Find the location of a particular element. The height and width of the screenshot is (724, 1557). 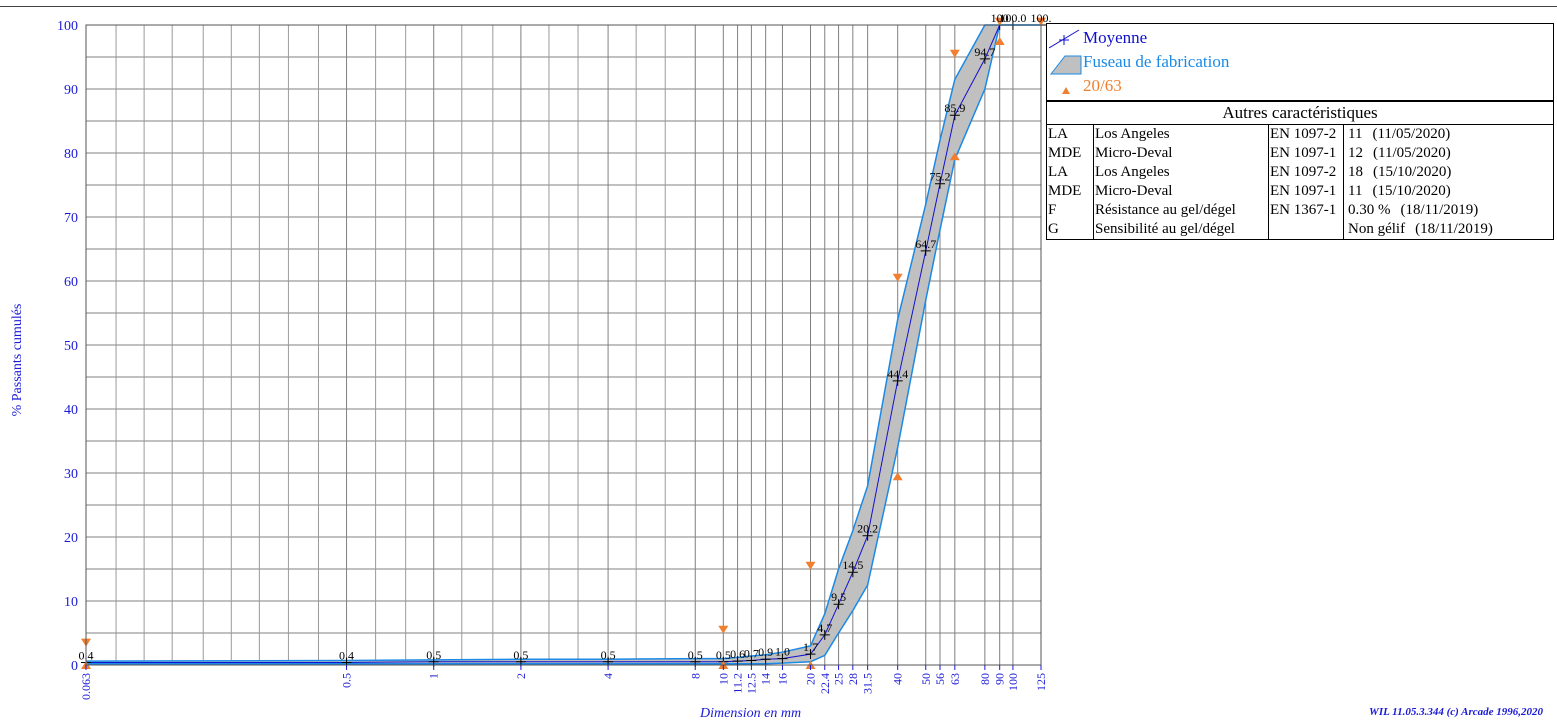

y-axis-label: % Passants cumulés is located at coordinates (17, 360).